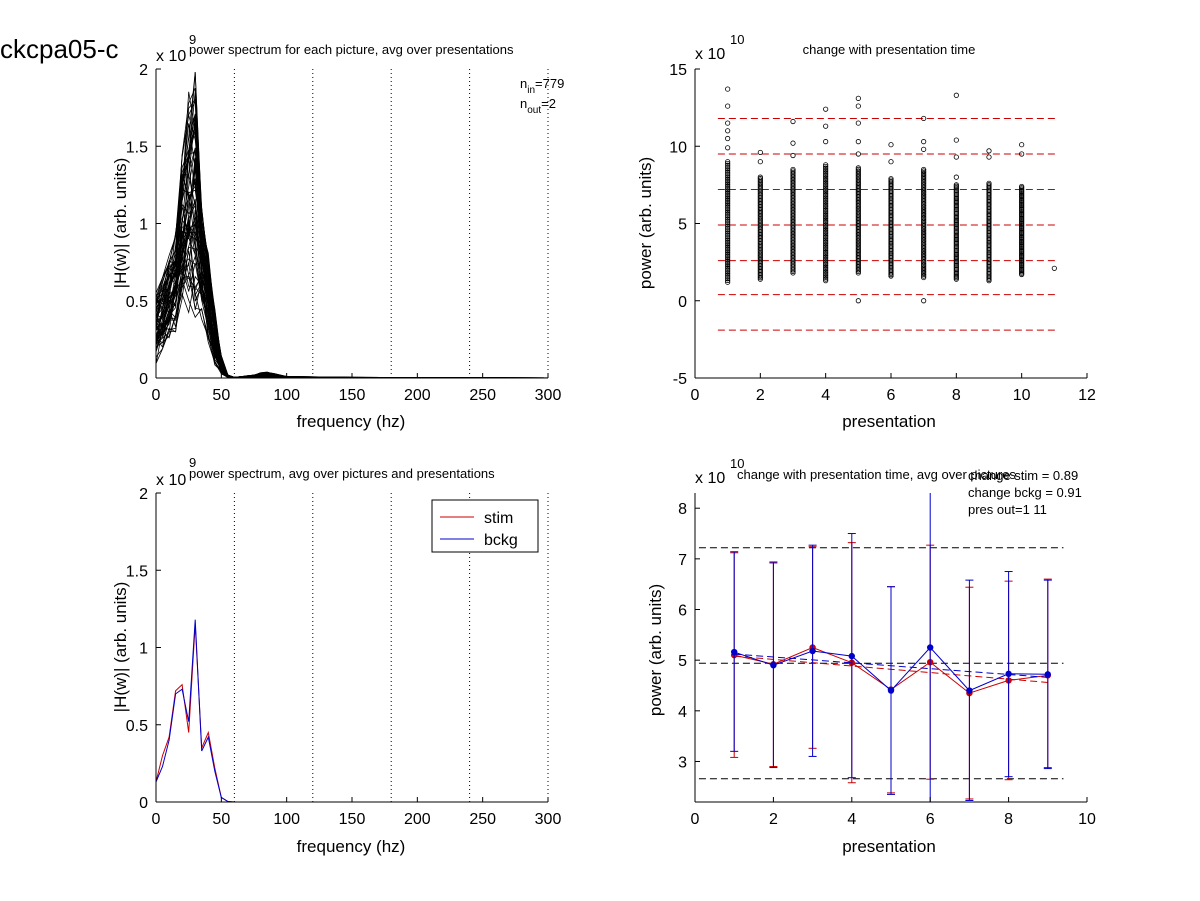 This screenshot has height=901, width=1200. Describe the element at coordinates (143, 225) in the screenshot. I see `p1-y-tick-label: 1` at that location.